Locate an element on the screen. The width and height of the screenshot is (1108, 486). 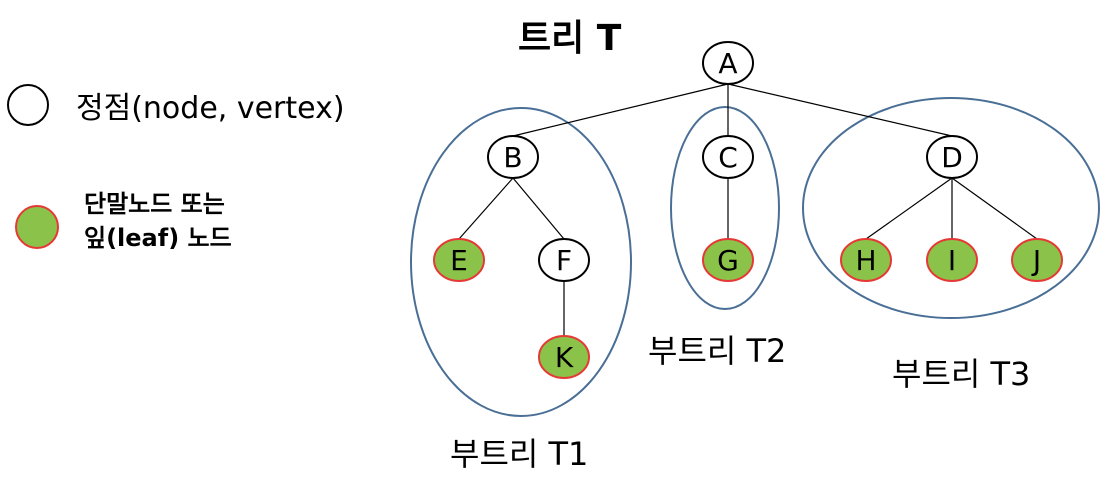
subtree-t3-outline is located at coordinates (951, 208).